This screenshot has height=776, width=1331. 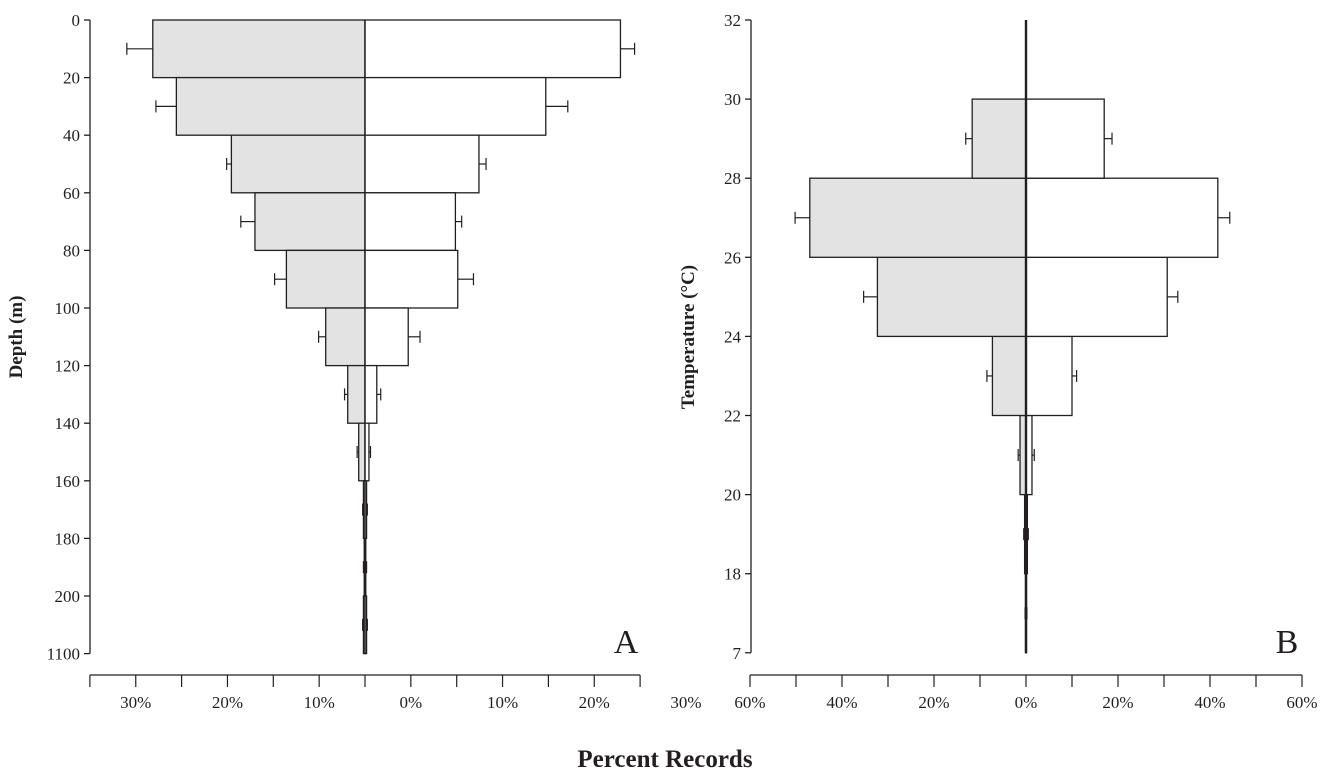 What do you see at coordinates (71, 135) in the screenshot?
I see `y-tick-label: 40` at bounding box center [71, 135].